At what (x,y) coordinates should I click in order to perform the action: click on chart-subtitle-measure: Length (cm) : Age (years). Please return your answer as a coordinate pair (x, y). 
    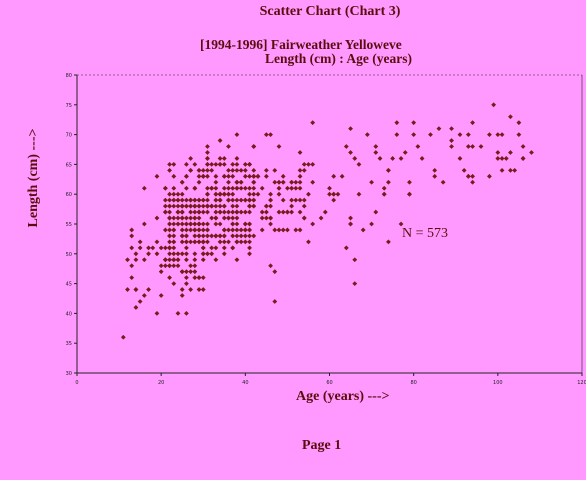
    Looking at the image, I should click on (338, 58).